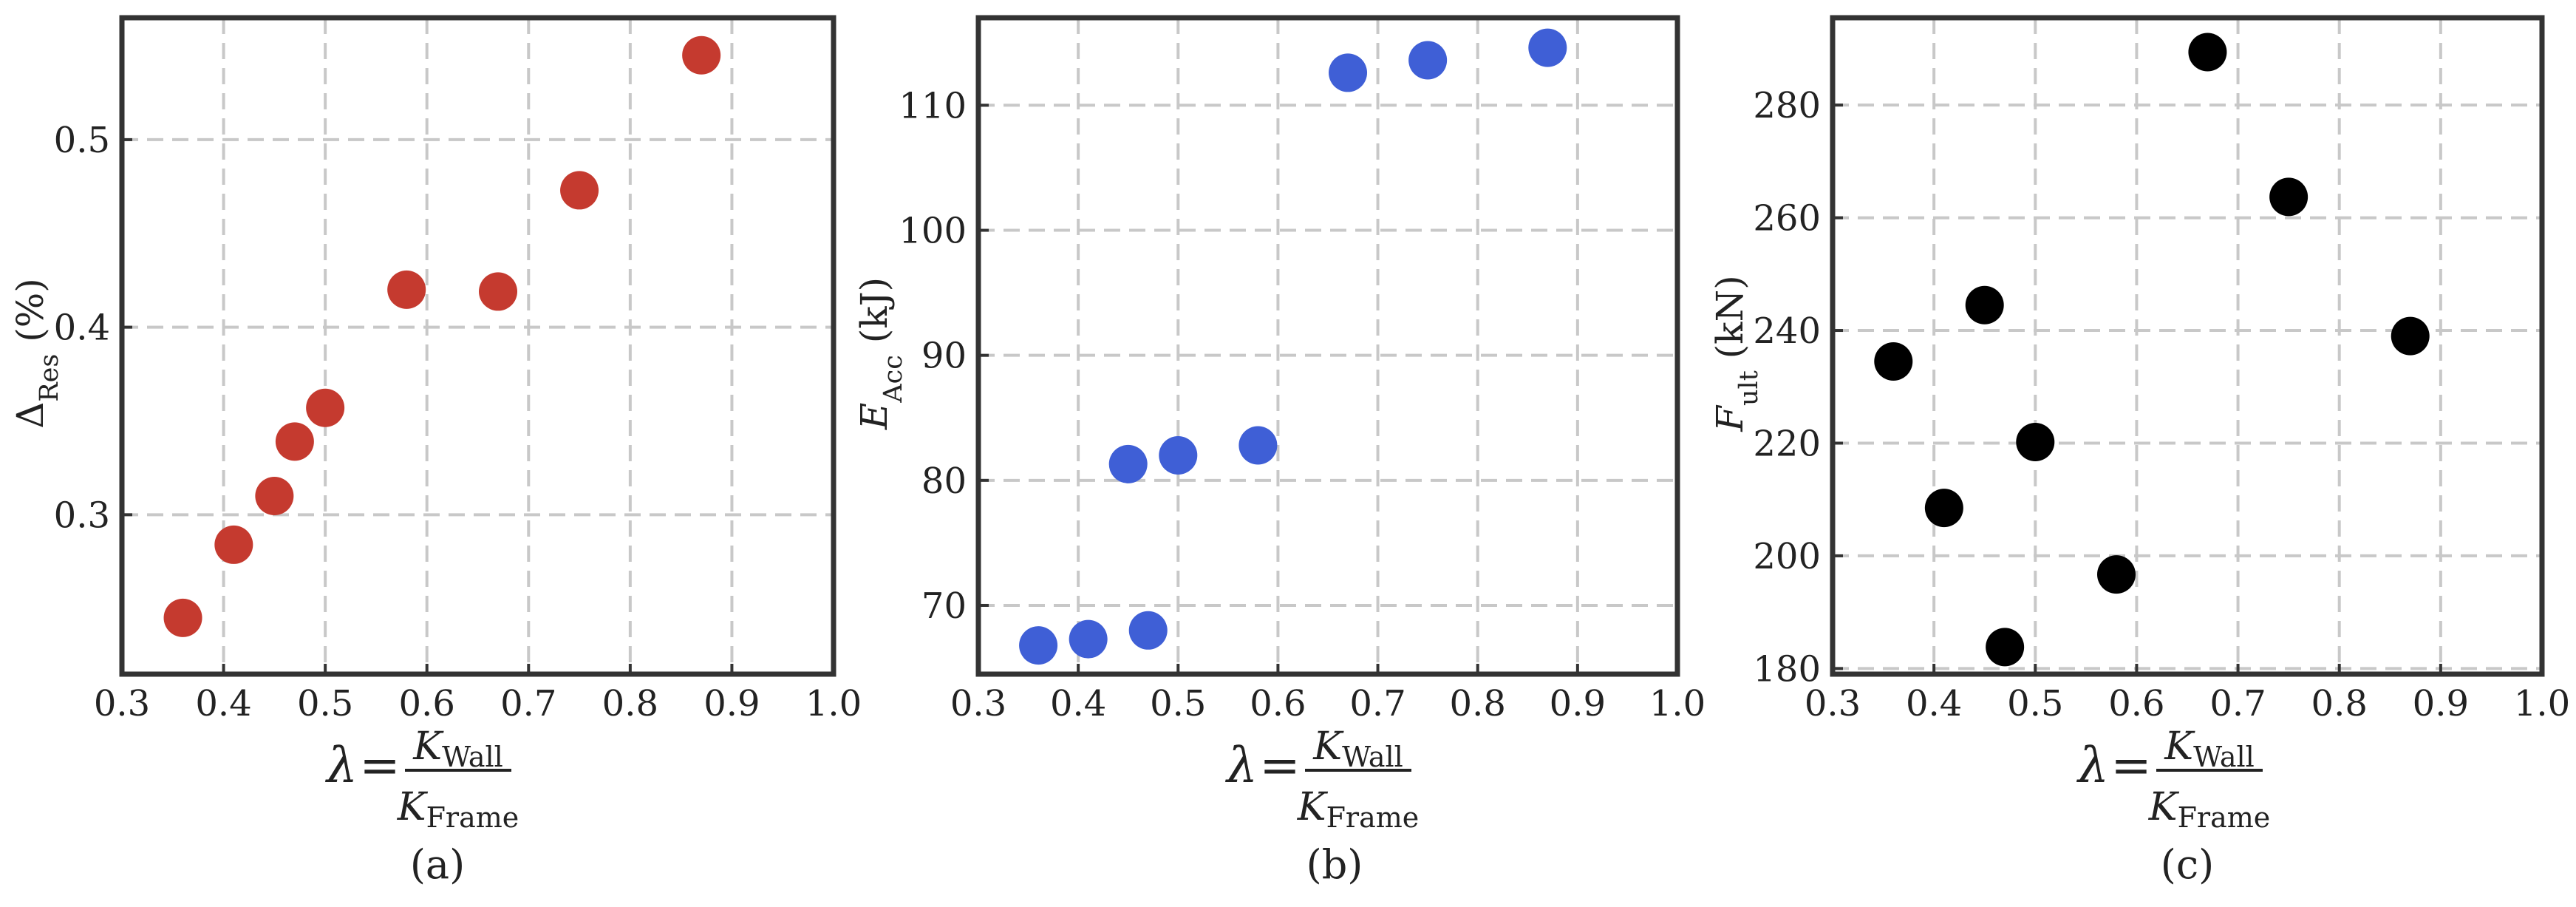 Image resolution: width=2576 pixels, height=907 pixels. Describe the element at coordinates (2237, 704) in the screenshot. I see `x-tick-label-c: 0.7` at that location.